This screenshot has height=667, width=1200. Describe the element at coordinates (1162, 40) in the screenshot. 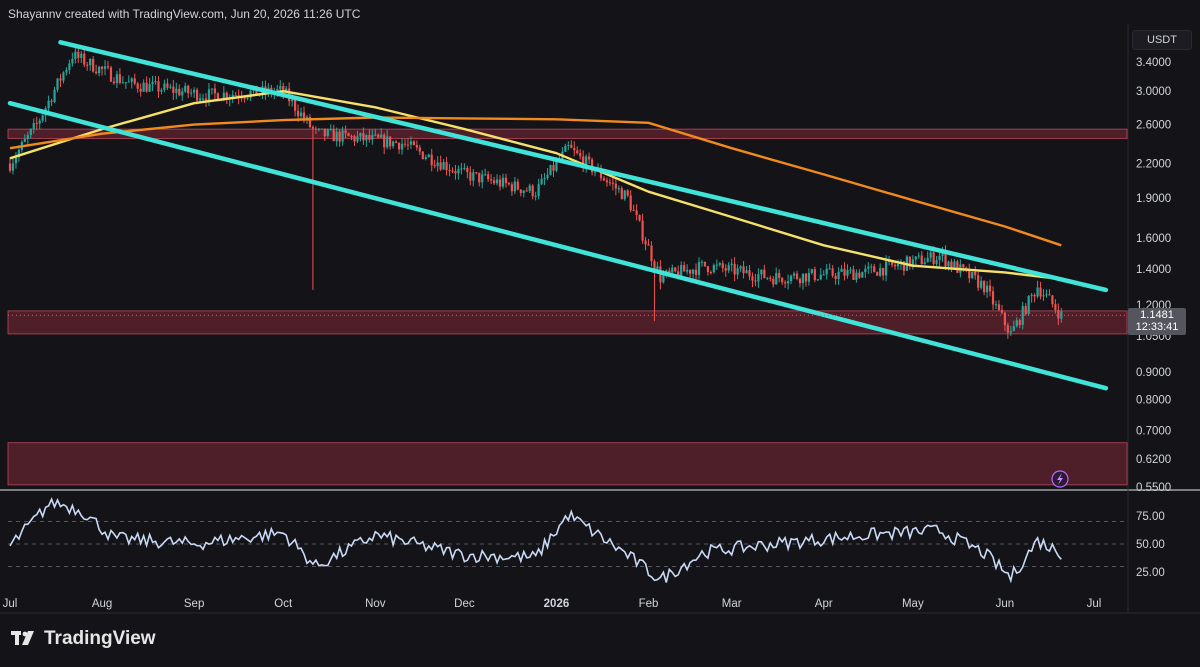

I see `currency-selector: USDT` at that location.